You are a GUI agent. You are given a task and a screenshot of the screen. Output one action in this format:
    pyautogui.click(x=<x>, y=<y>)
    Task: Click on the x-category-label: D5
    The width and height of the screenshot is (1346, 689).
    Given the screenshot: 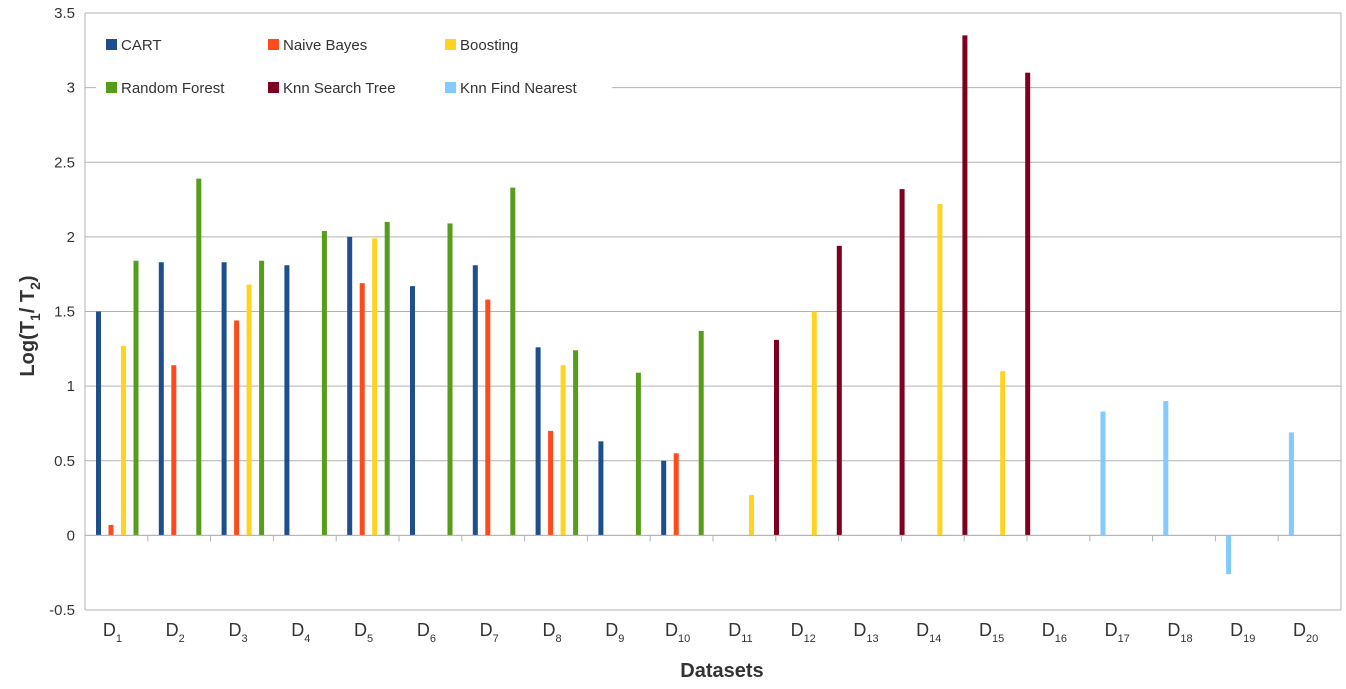 What is the action you would take?
    pyautogui.click(x=363, y=632)
    